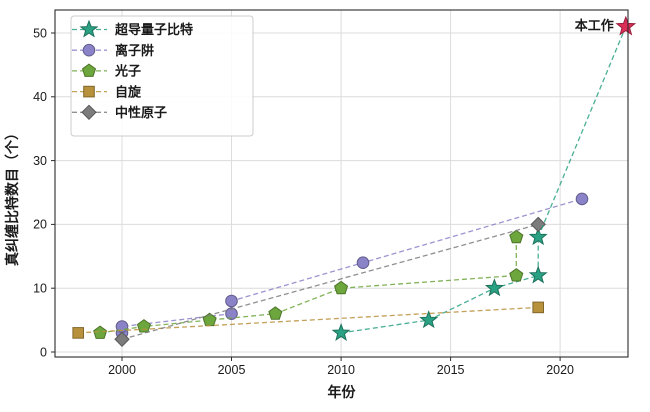 The height and width of the screenshot is (412, 650). Describe the element at coordinates (12, 196) in the screenshot. I see `y-axis-label: 真纠缠比特数目（个）` at that location.